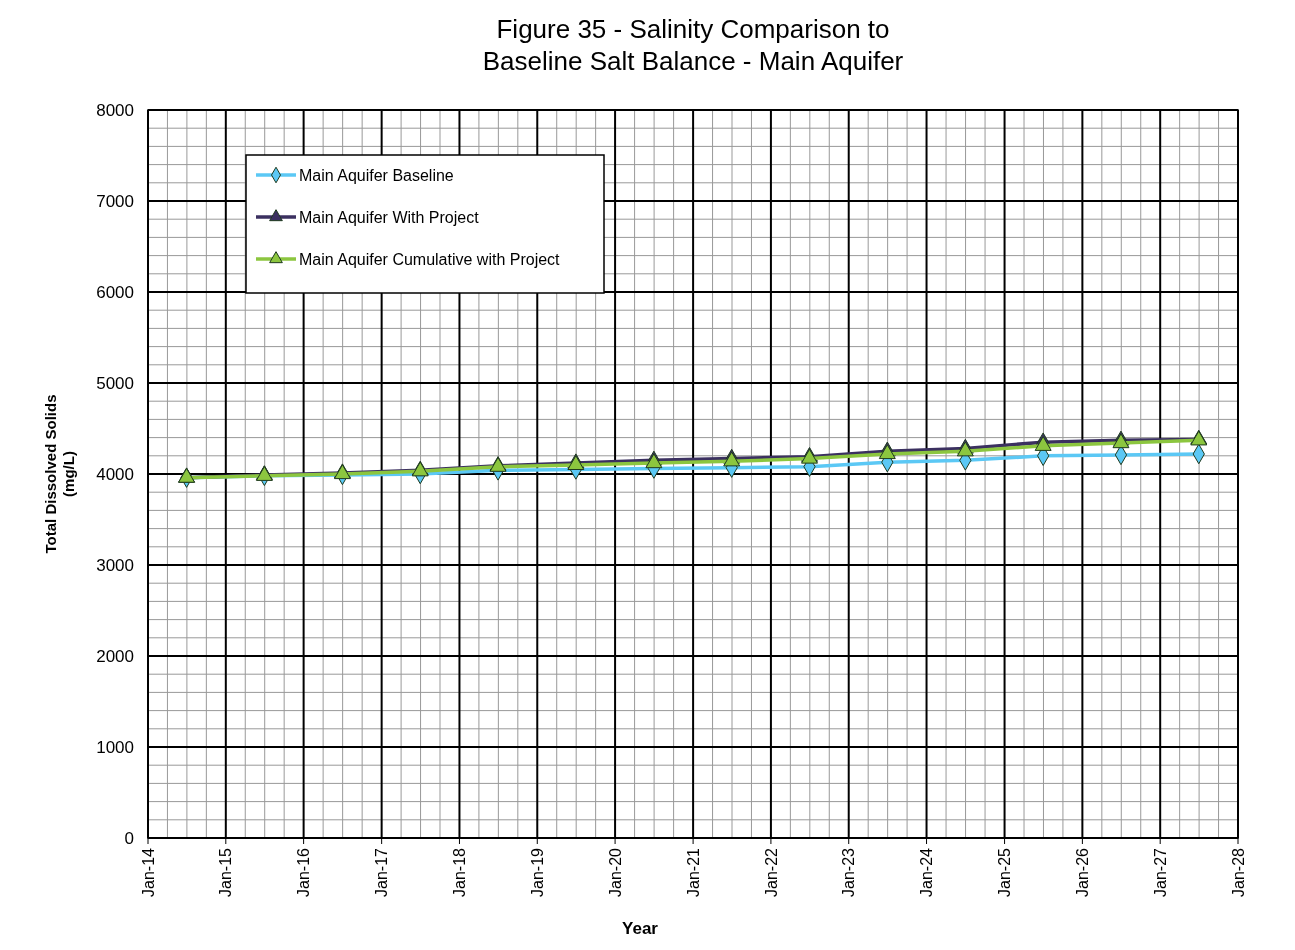  Describe the element at coordinates (849, 872) in the screenshot. I see `x-tick-label: Jan-23` at that location.